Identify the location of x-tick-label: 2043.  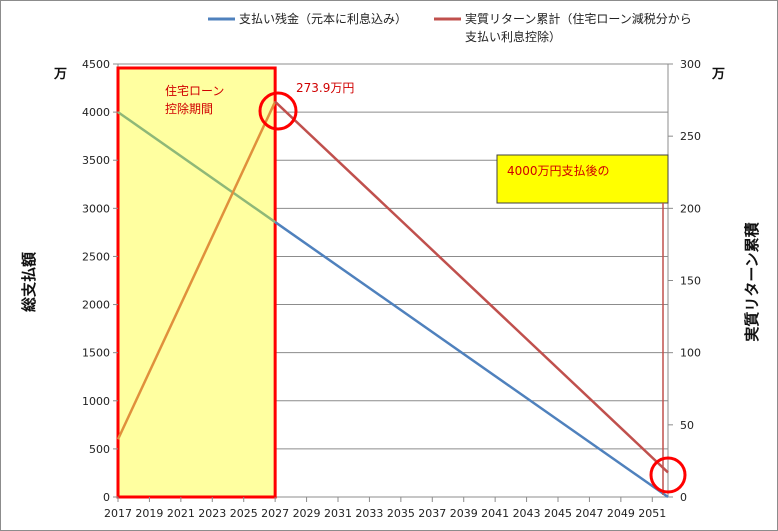
(527, 513).